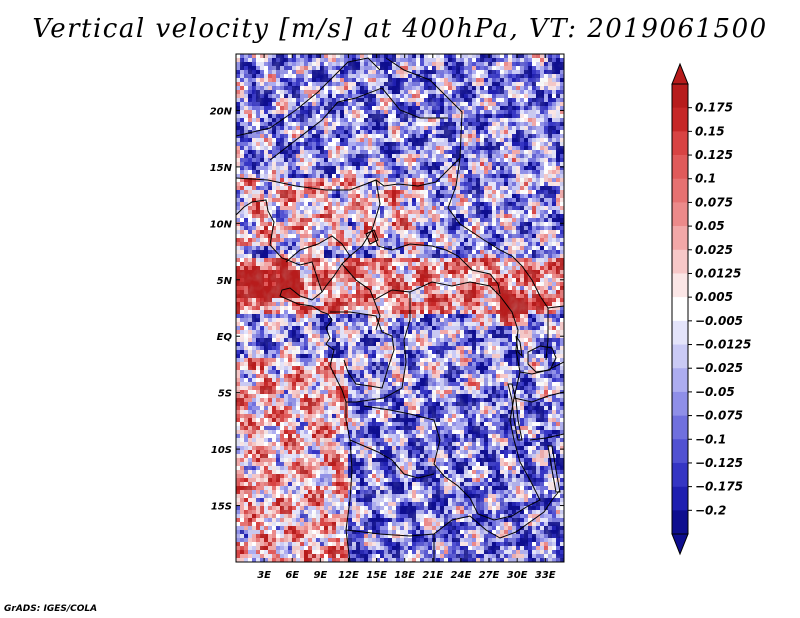 This screenshot has height=618, width=800. What do you see at coordinates (545, 575) in the screenshot?
I see `x-tick-label: 33E` at bounding box center [545, 575].